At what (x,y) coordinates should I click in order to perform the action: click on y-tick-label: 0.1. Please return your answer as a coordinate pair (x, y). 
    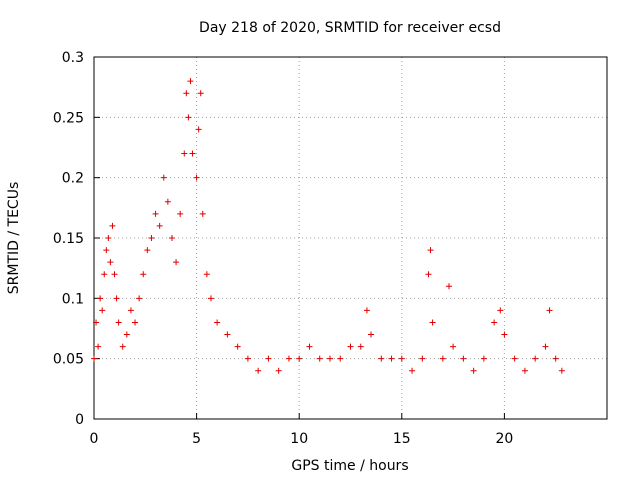
    Looking at the image, I should click on (73, 299).